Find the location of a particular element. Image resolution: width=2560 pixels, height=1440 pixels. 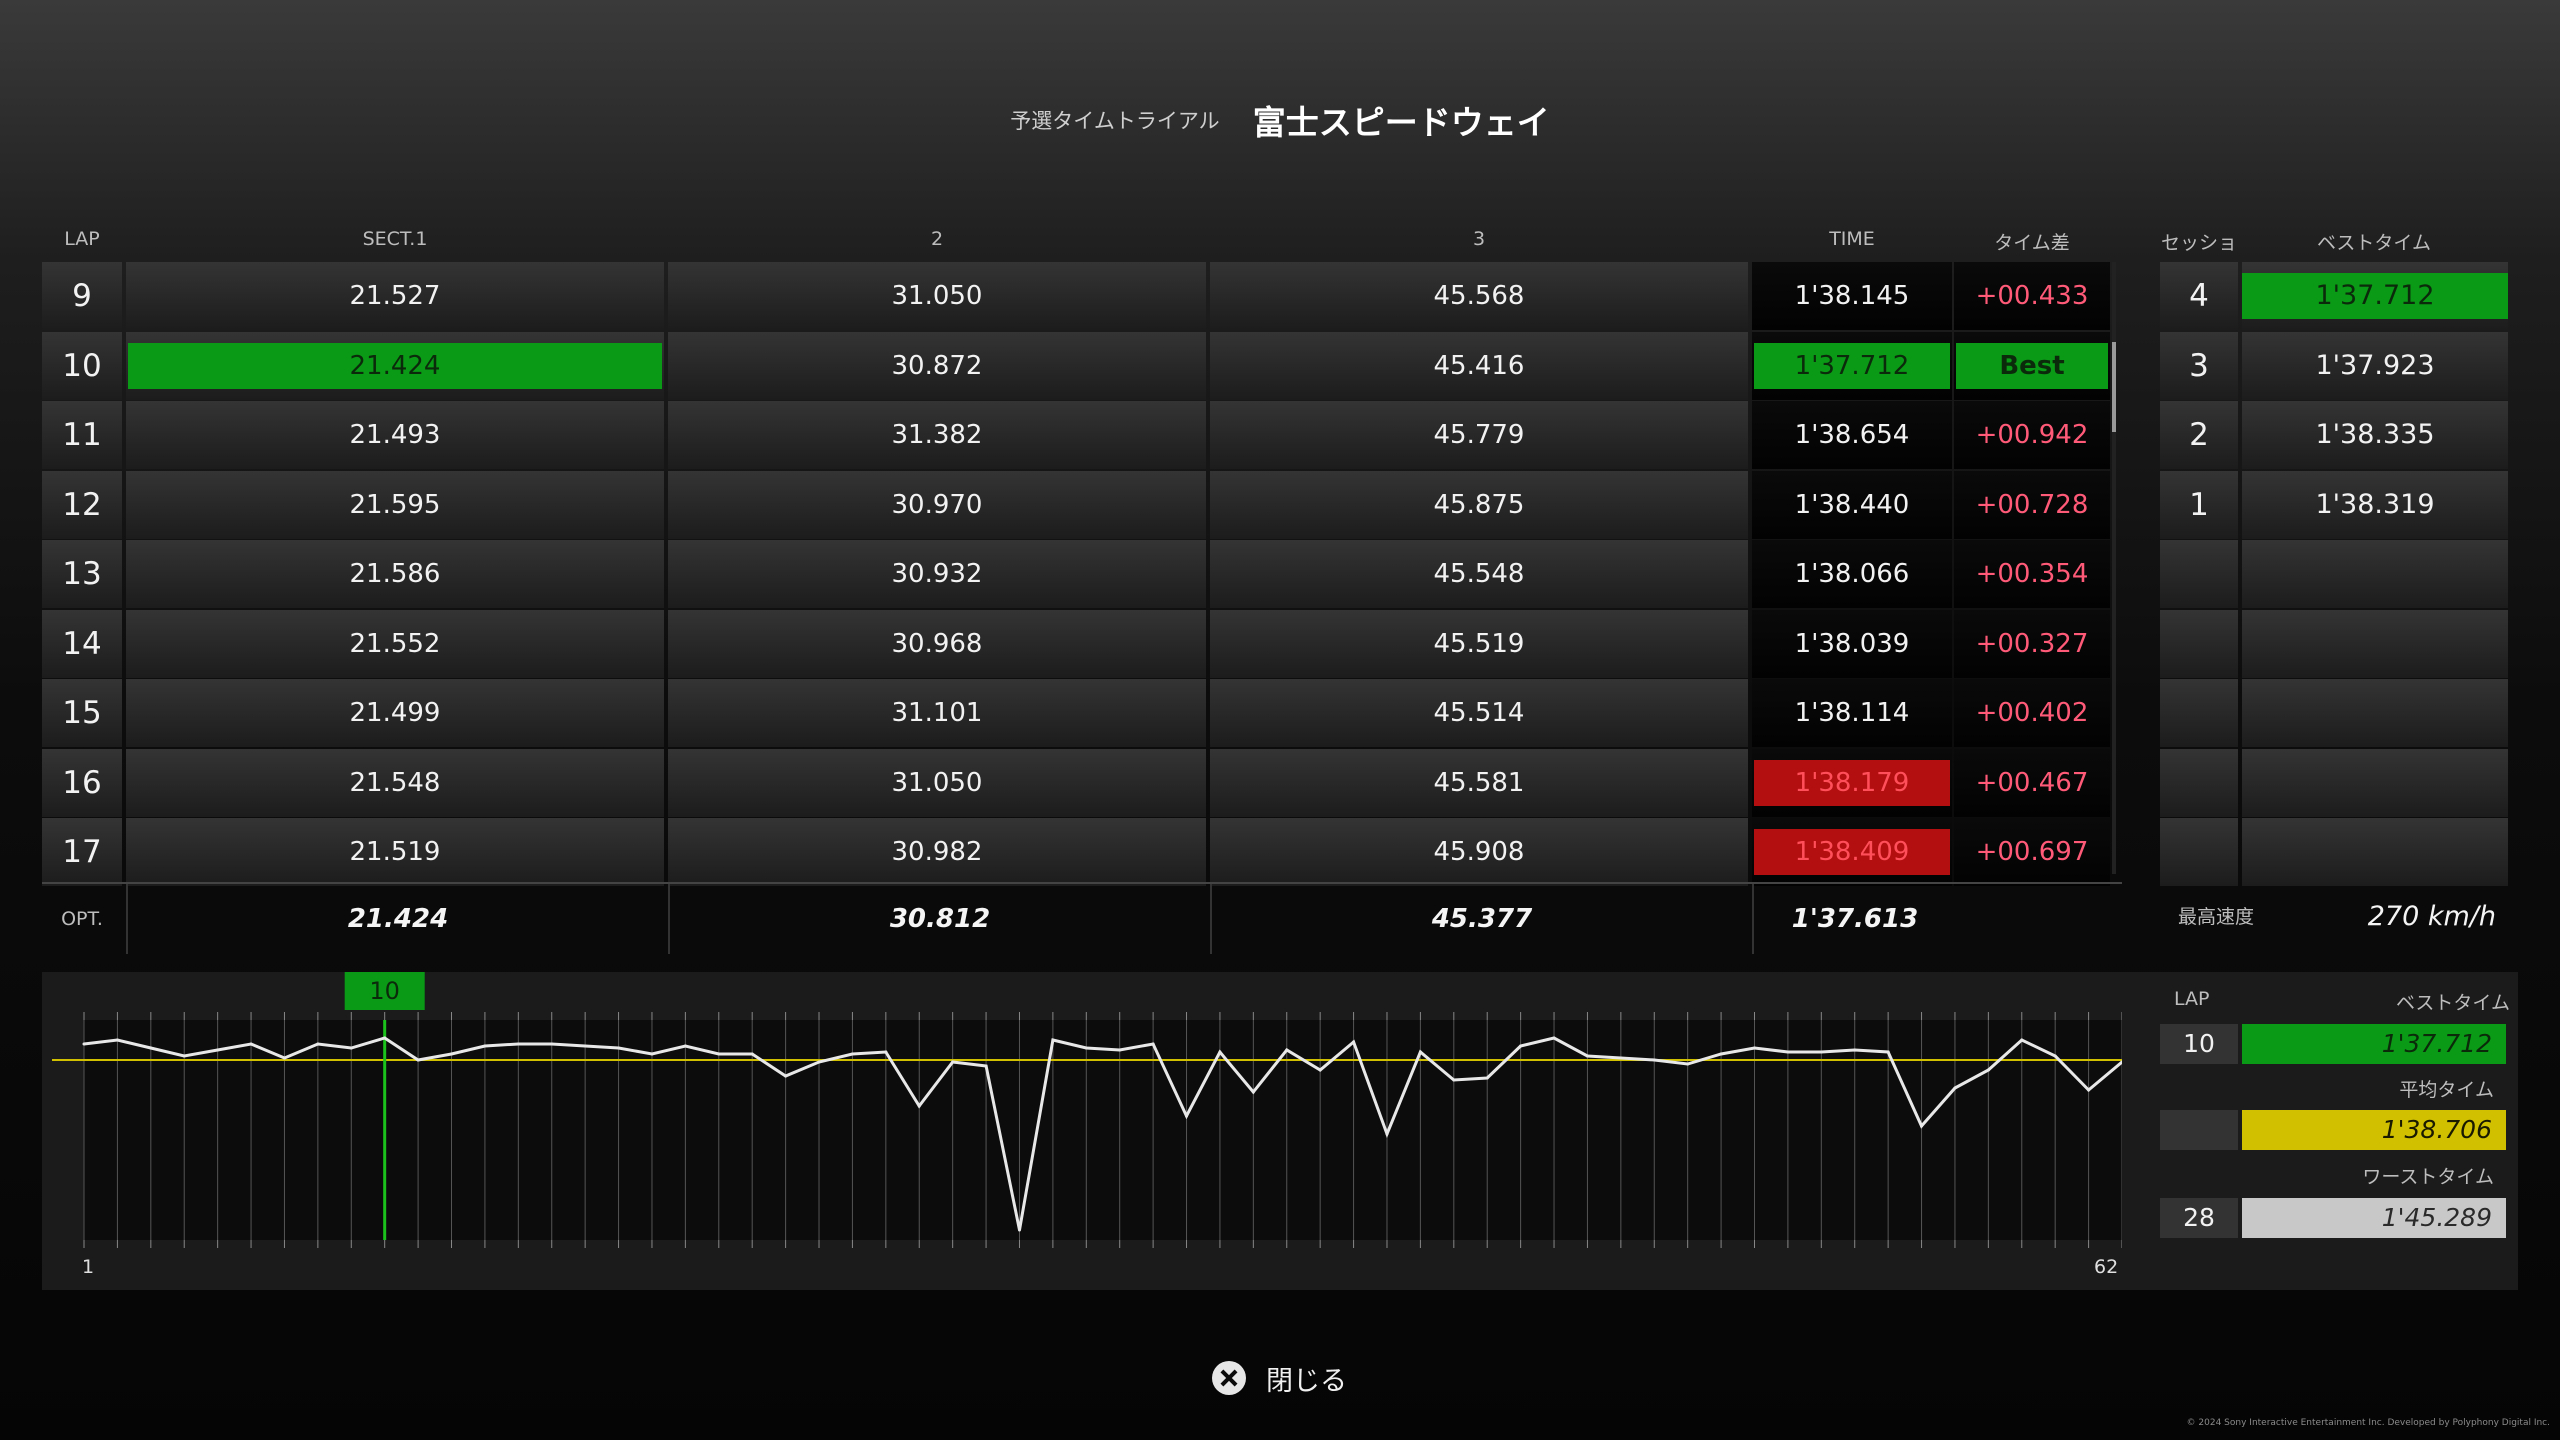

session-row: 2 1'38.335 is located at coordinates (2334, 435).